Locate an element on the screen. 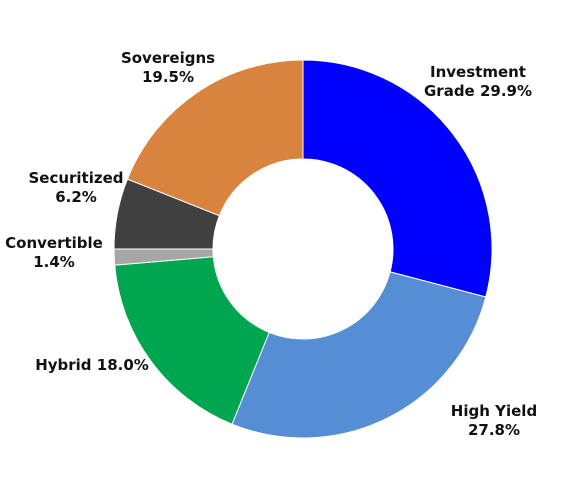  label-securitized: Securitized 6.2% is located at coordinates (75, 187).